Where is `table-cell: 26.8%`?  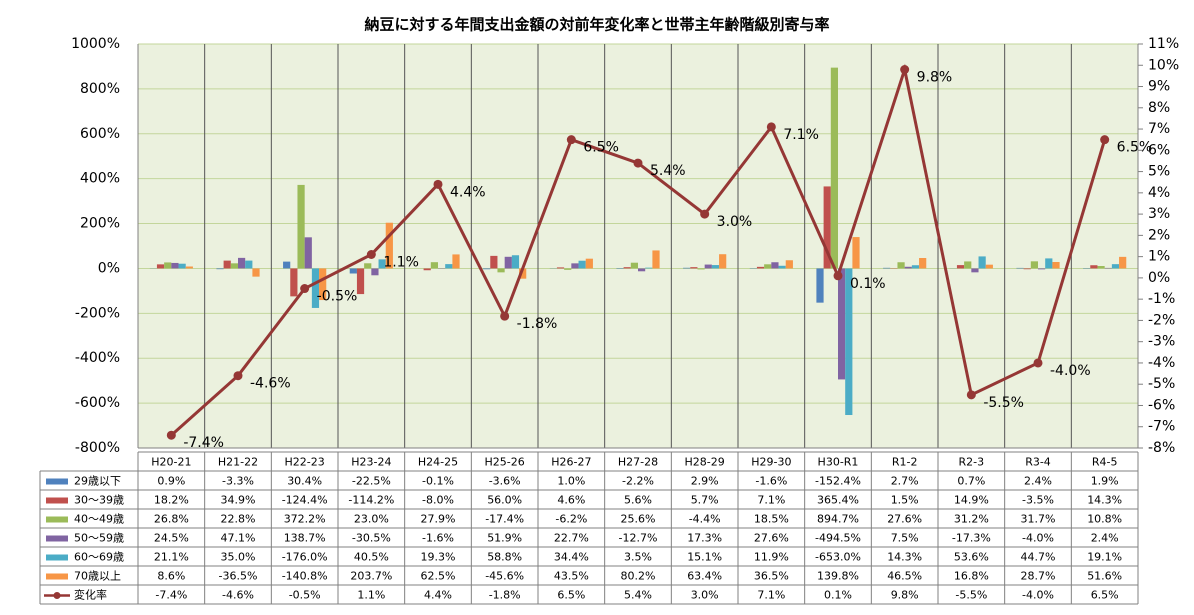
table-cell: 26.8% is located at coordinates (171, 519).